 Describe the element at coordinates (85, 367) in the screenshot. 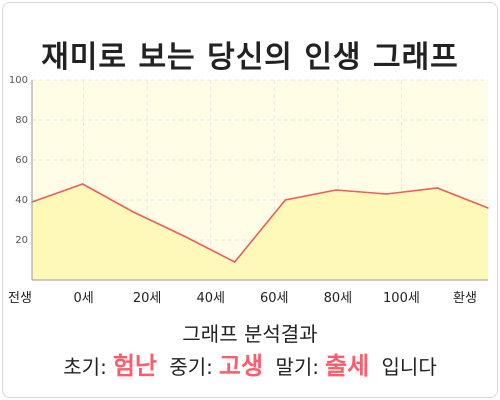

I see `early-label: 초기:` at that location.